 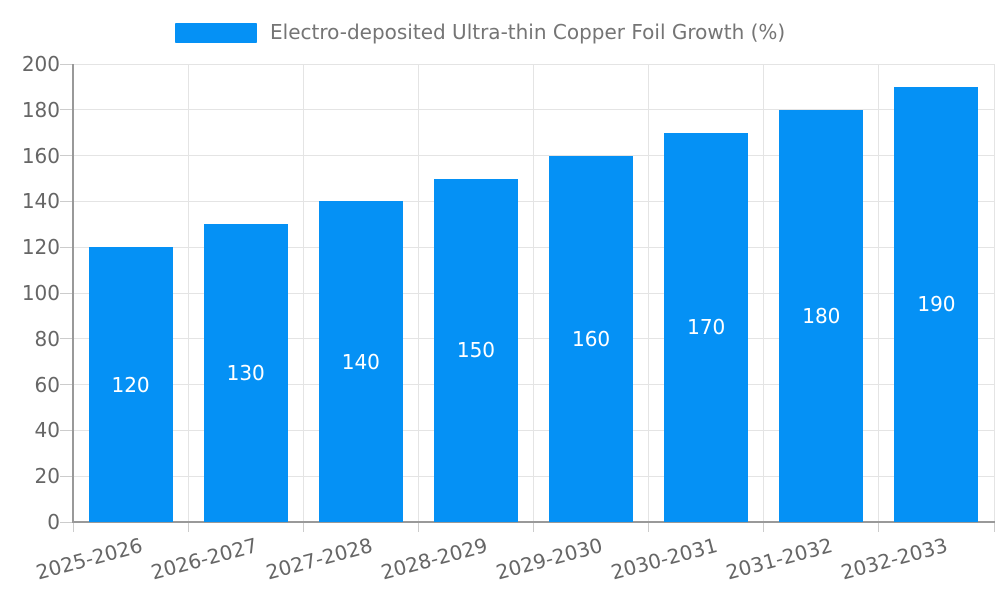 What do you see at coordinates (664, 559) in the screenshot?
I see `x-axis-category-label: 2030-2031` at bounding box center [664, 559].